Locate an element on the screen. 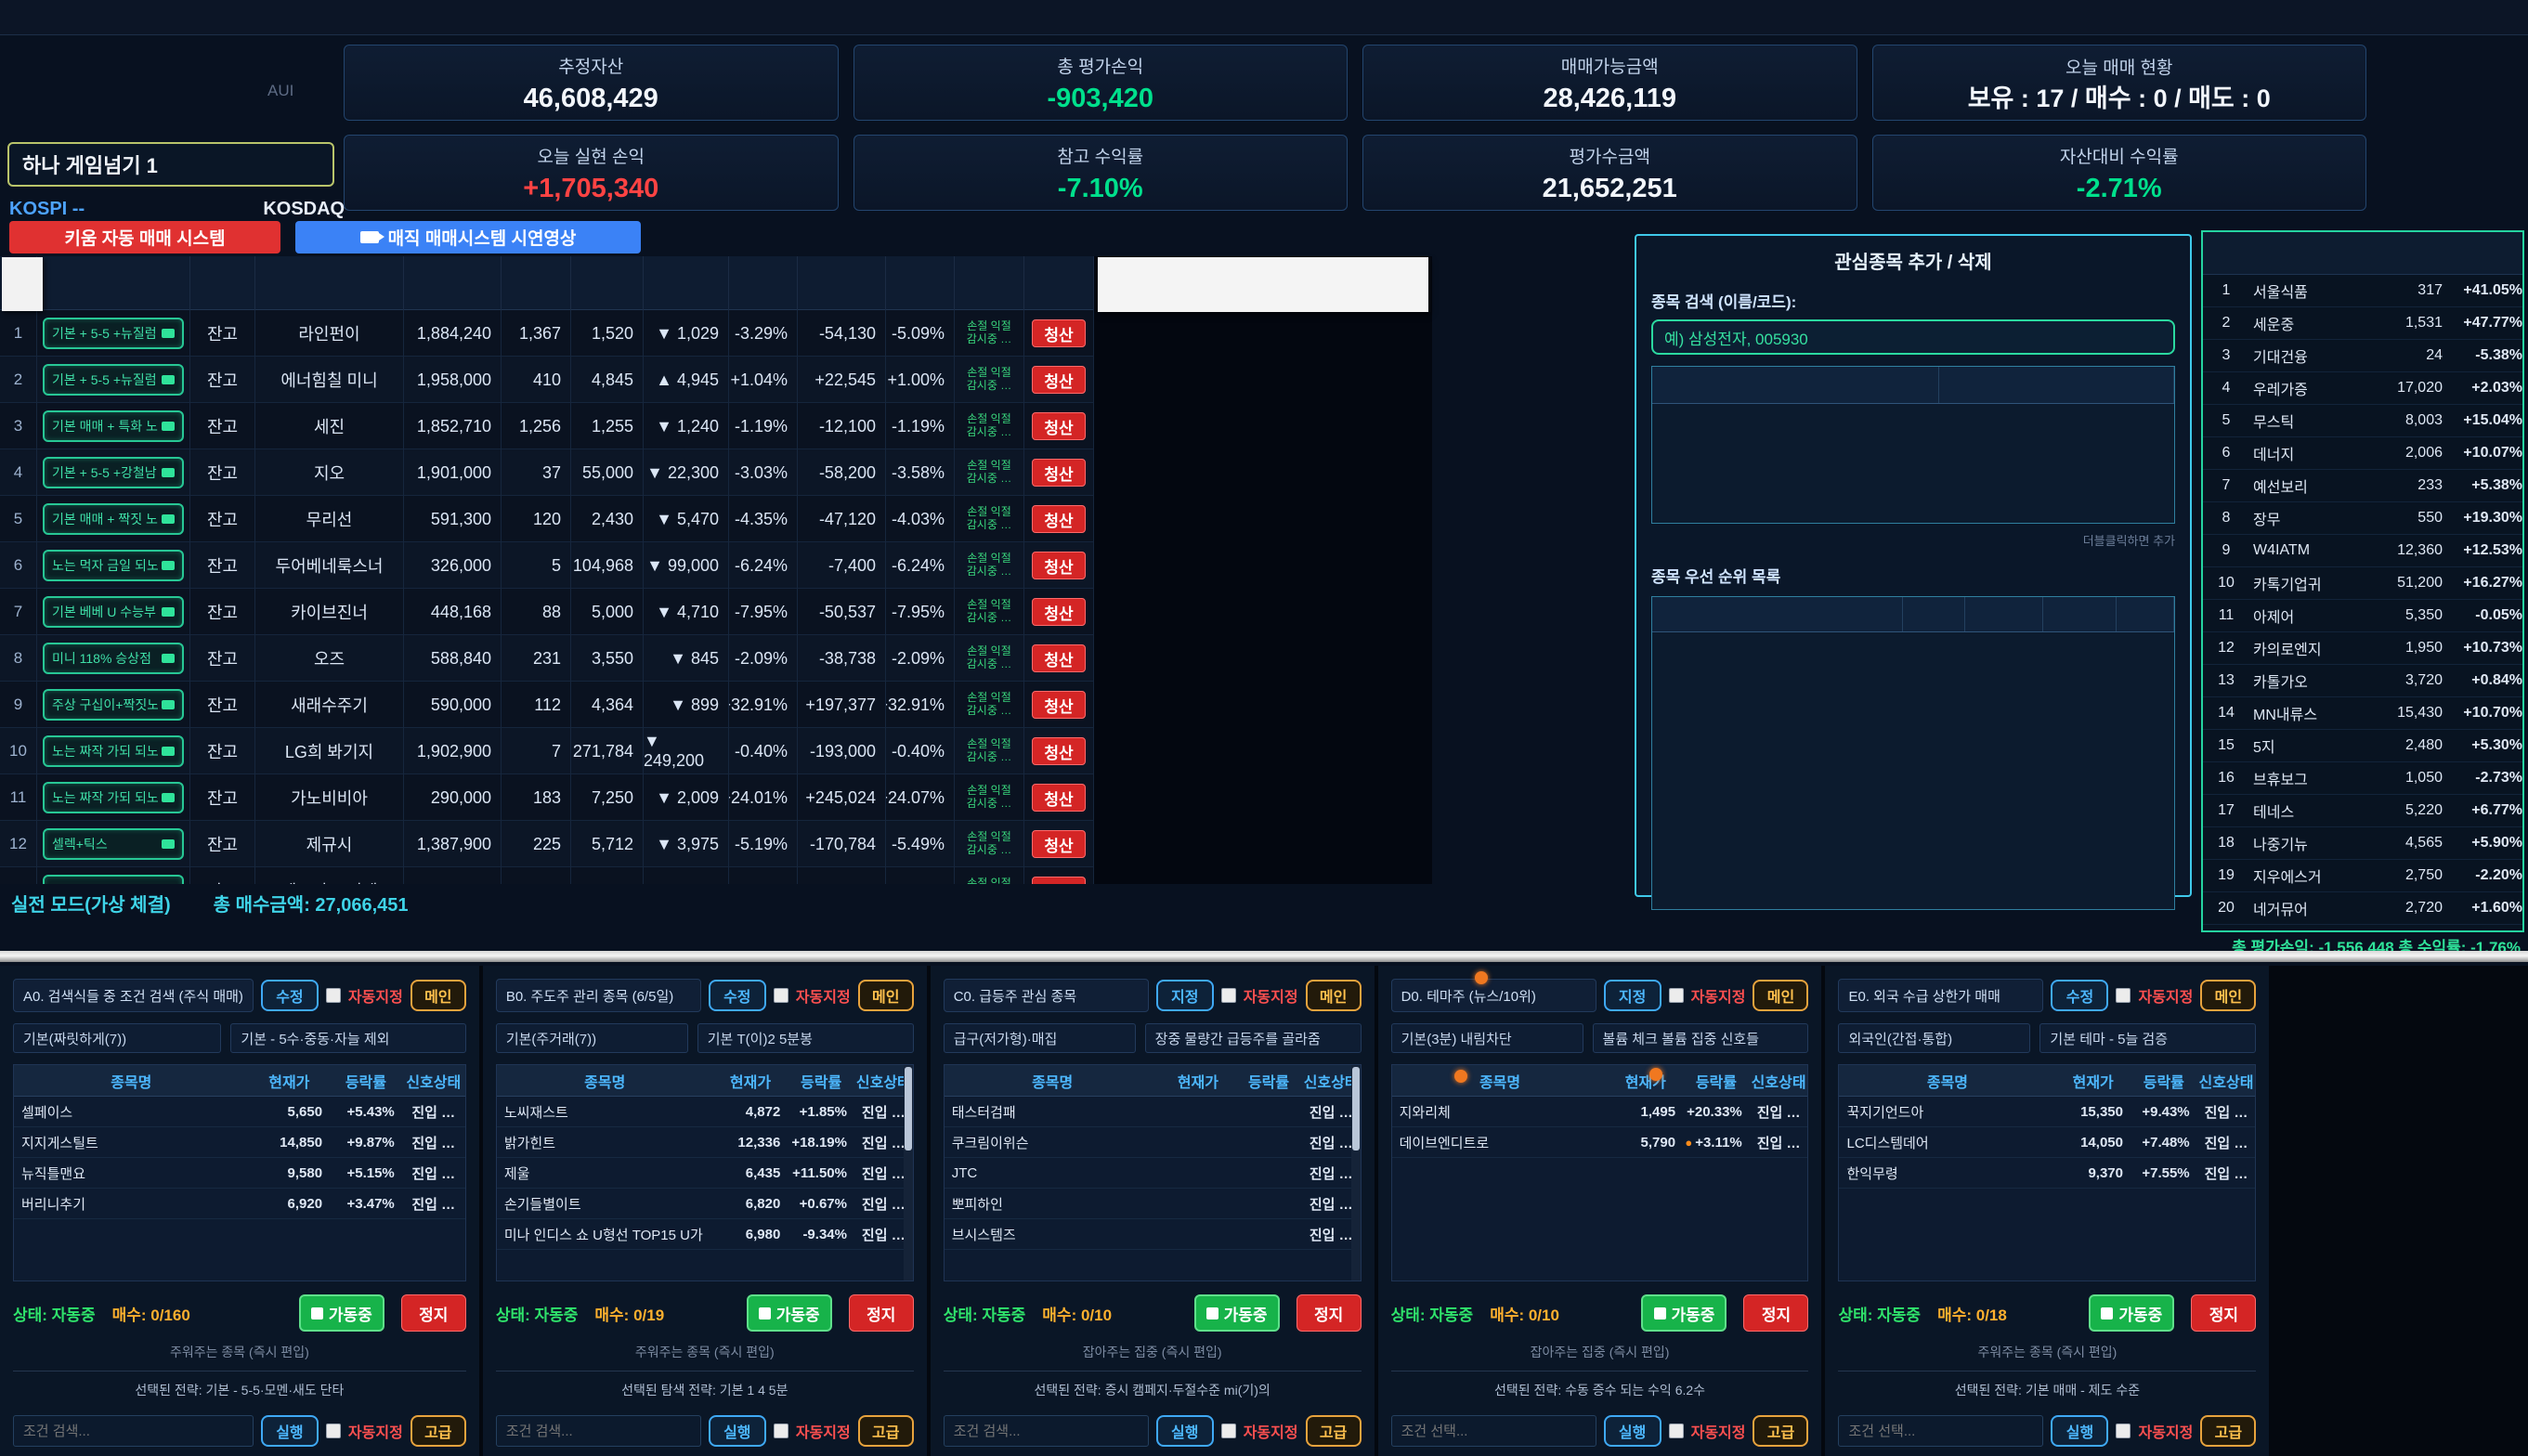 The image size is (2528, 1456). ranking-row: 13 카톨가오 3,720 +0.84% is located at coordinates (2362, 681).